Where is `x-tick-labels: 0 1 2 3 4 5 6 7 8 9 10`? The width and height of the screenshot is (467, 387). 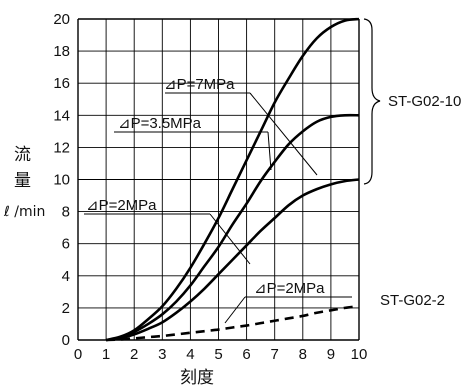
x-tick-labels: 0 1 2 3 4 5 6 7 8 9 10 is located at coordinates (221, 354).